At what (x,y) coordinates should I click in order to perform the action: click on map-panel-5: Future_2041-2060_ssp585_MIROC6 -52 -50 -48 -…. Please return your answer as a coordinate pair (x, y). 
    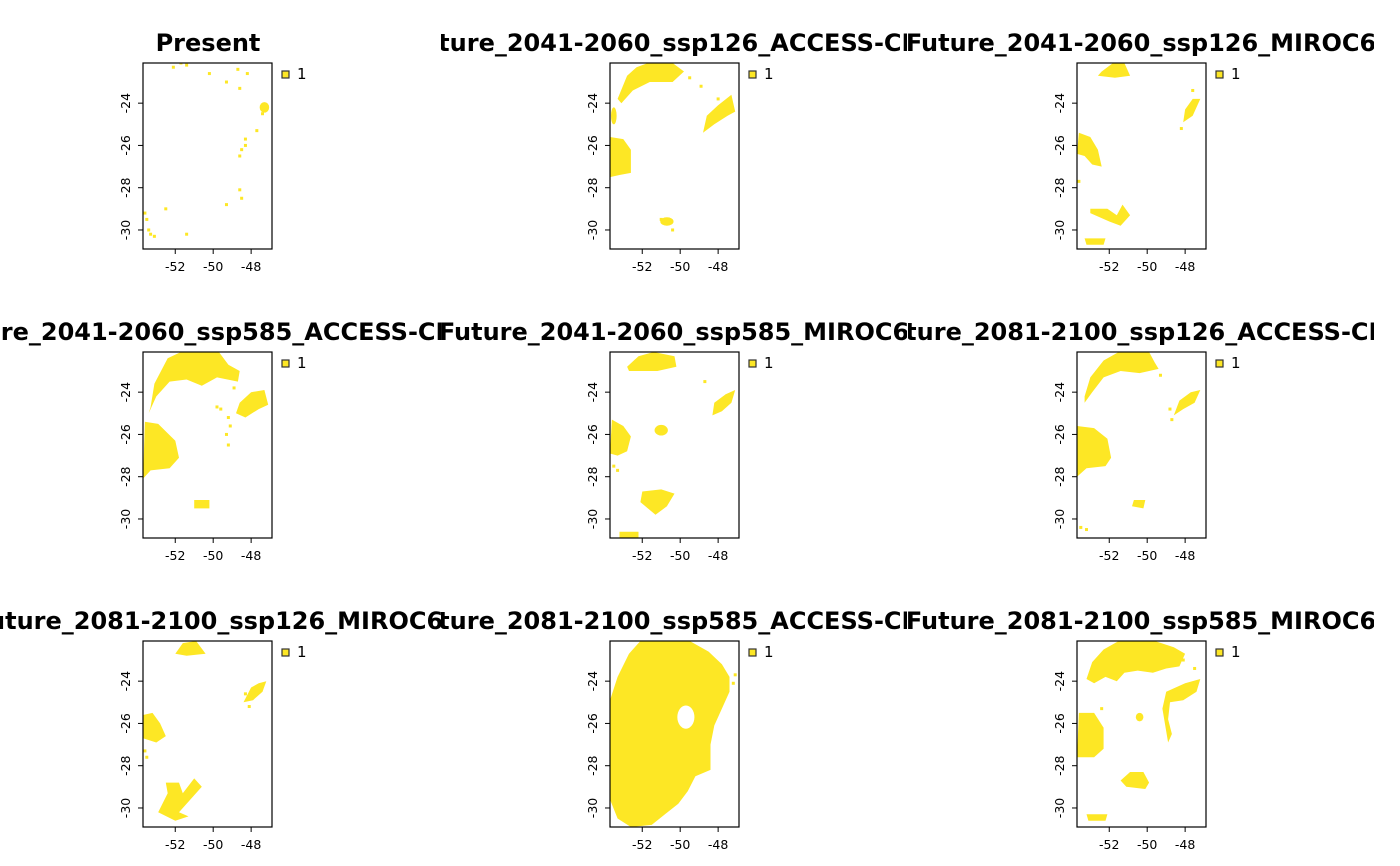
    Looking at the image, I should click on (674, 440).